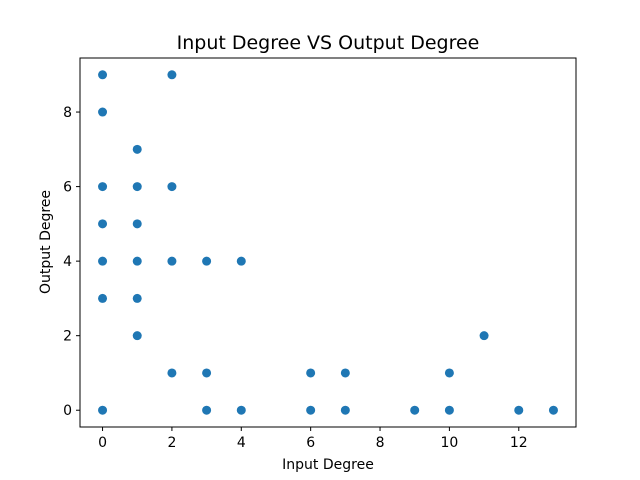  I want to click on x-tick-label: 2, so click(171, 443).